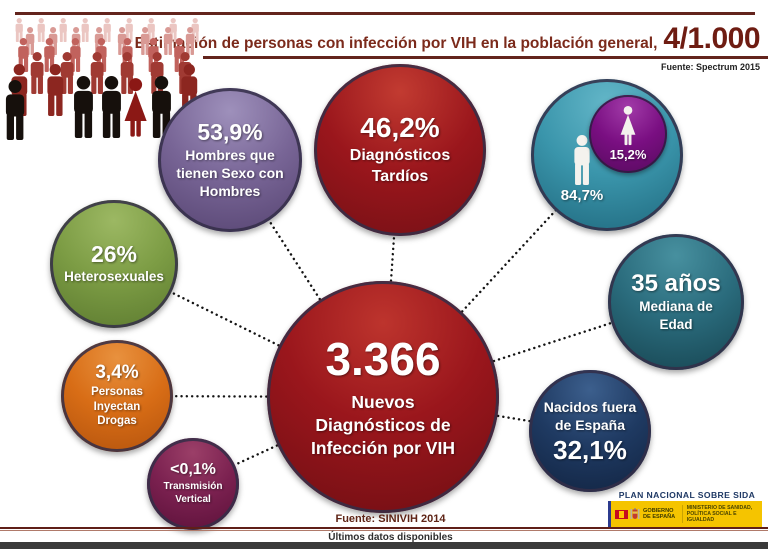 This screenshot has height=549, width=768. I want to click on male-share: 84,7%, so click(582, 169).